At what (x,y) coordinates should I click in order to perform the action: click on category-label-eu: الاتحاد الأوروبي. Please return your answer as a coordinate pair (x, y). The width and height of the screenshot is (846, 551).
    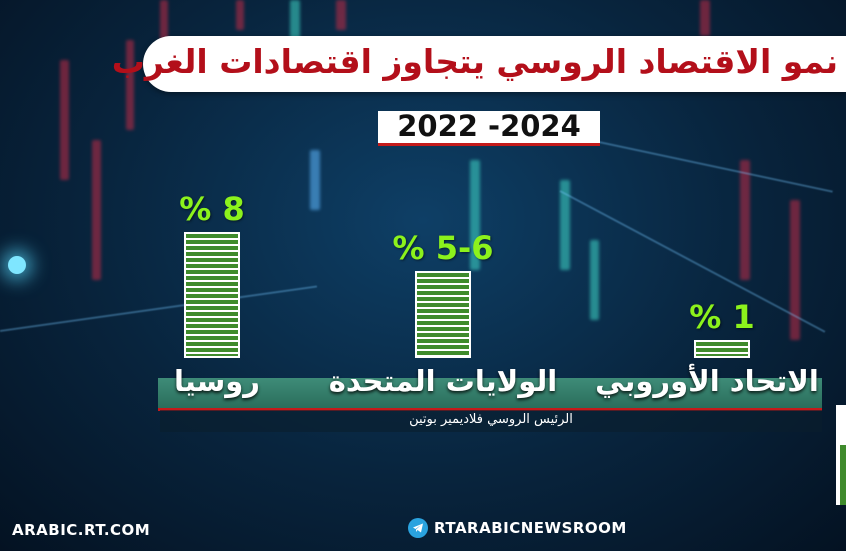
    Looking at the image, I should click on (707, 381).